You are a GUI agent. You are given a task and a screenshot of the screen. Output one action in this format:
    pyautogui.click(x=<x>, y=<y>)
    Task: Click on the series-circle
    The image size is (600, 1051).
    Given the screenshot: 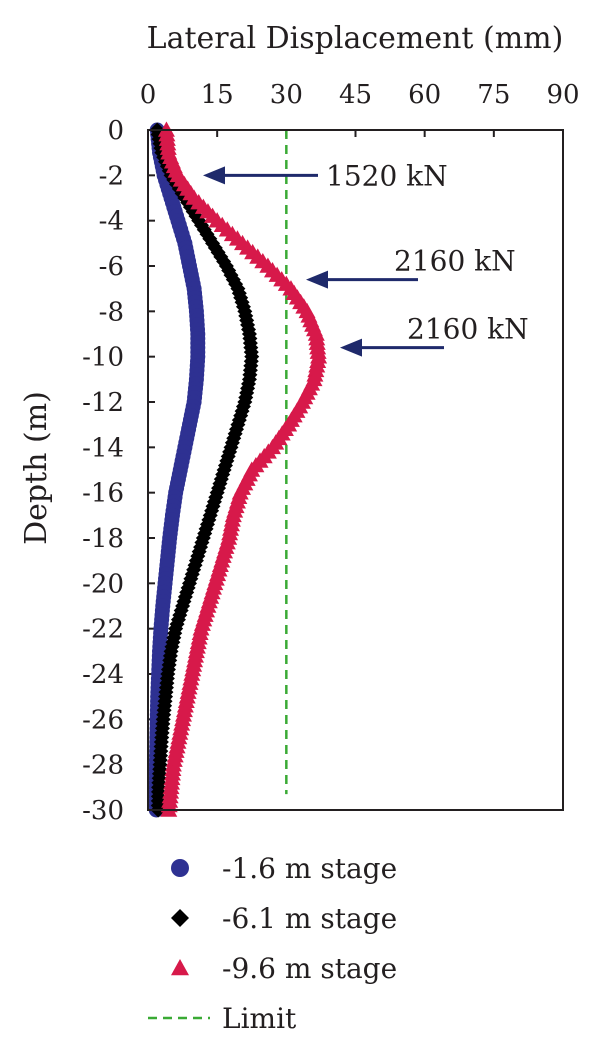 What is the action you would take?
    pyautogui.click(x=177, y=470)
    